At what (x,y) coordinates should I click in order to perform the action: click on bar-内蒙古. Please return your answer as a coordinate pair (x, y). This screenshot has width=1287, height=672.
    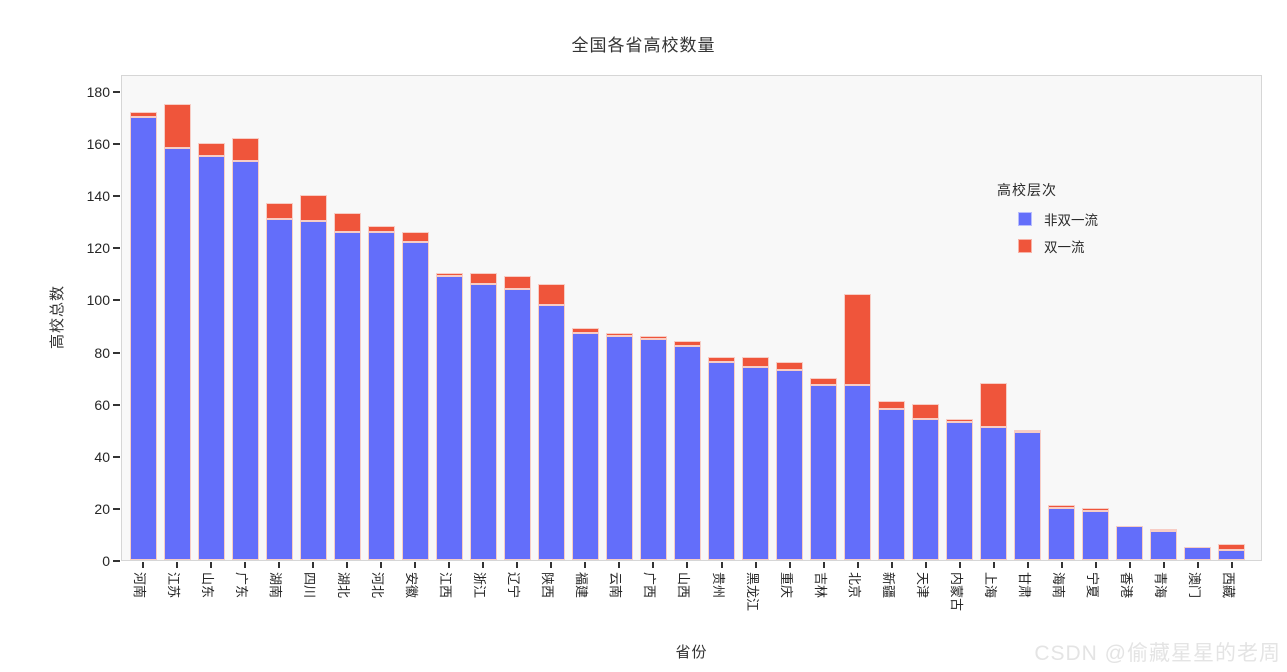
    Looking at the image, I should click on (960, 489).